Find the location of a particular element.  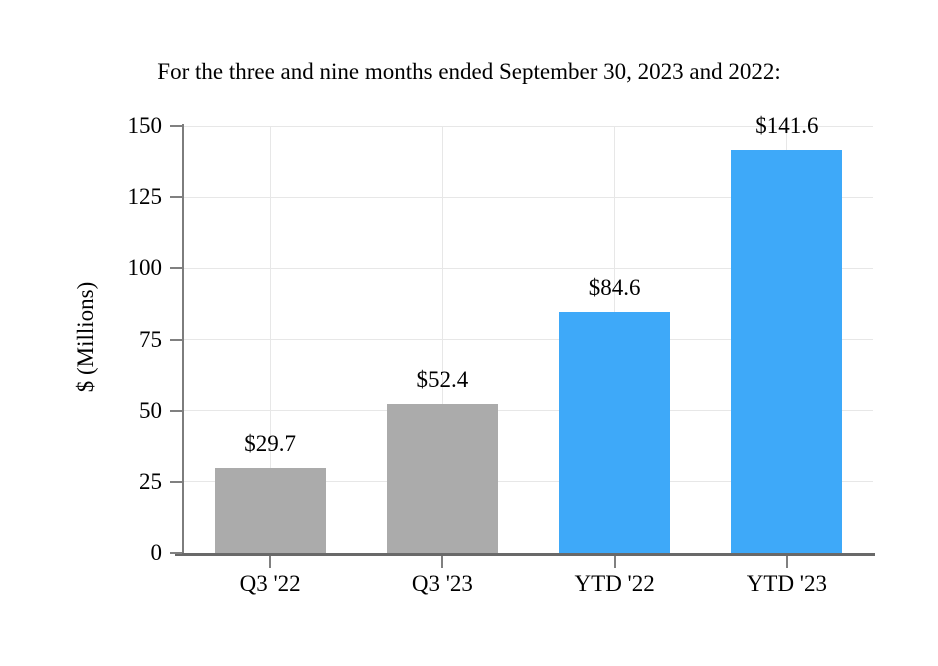

y-tick-label: 25 is located at coordinates (150, 481).